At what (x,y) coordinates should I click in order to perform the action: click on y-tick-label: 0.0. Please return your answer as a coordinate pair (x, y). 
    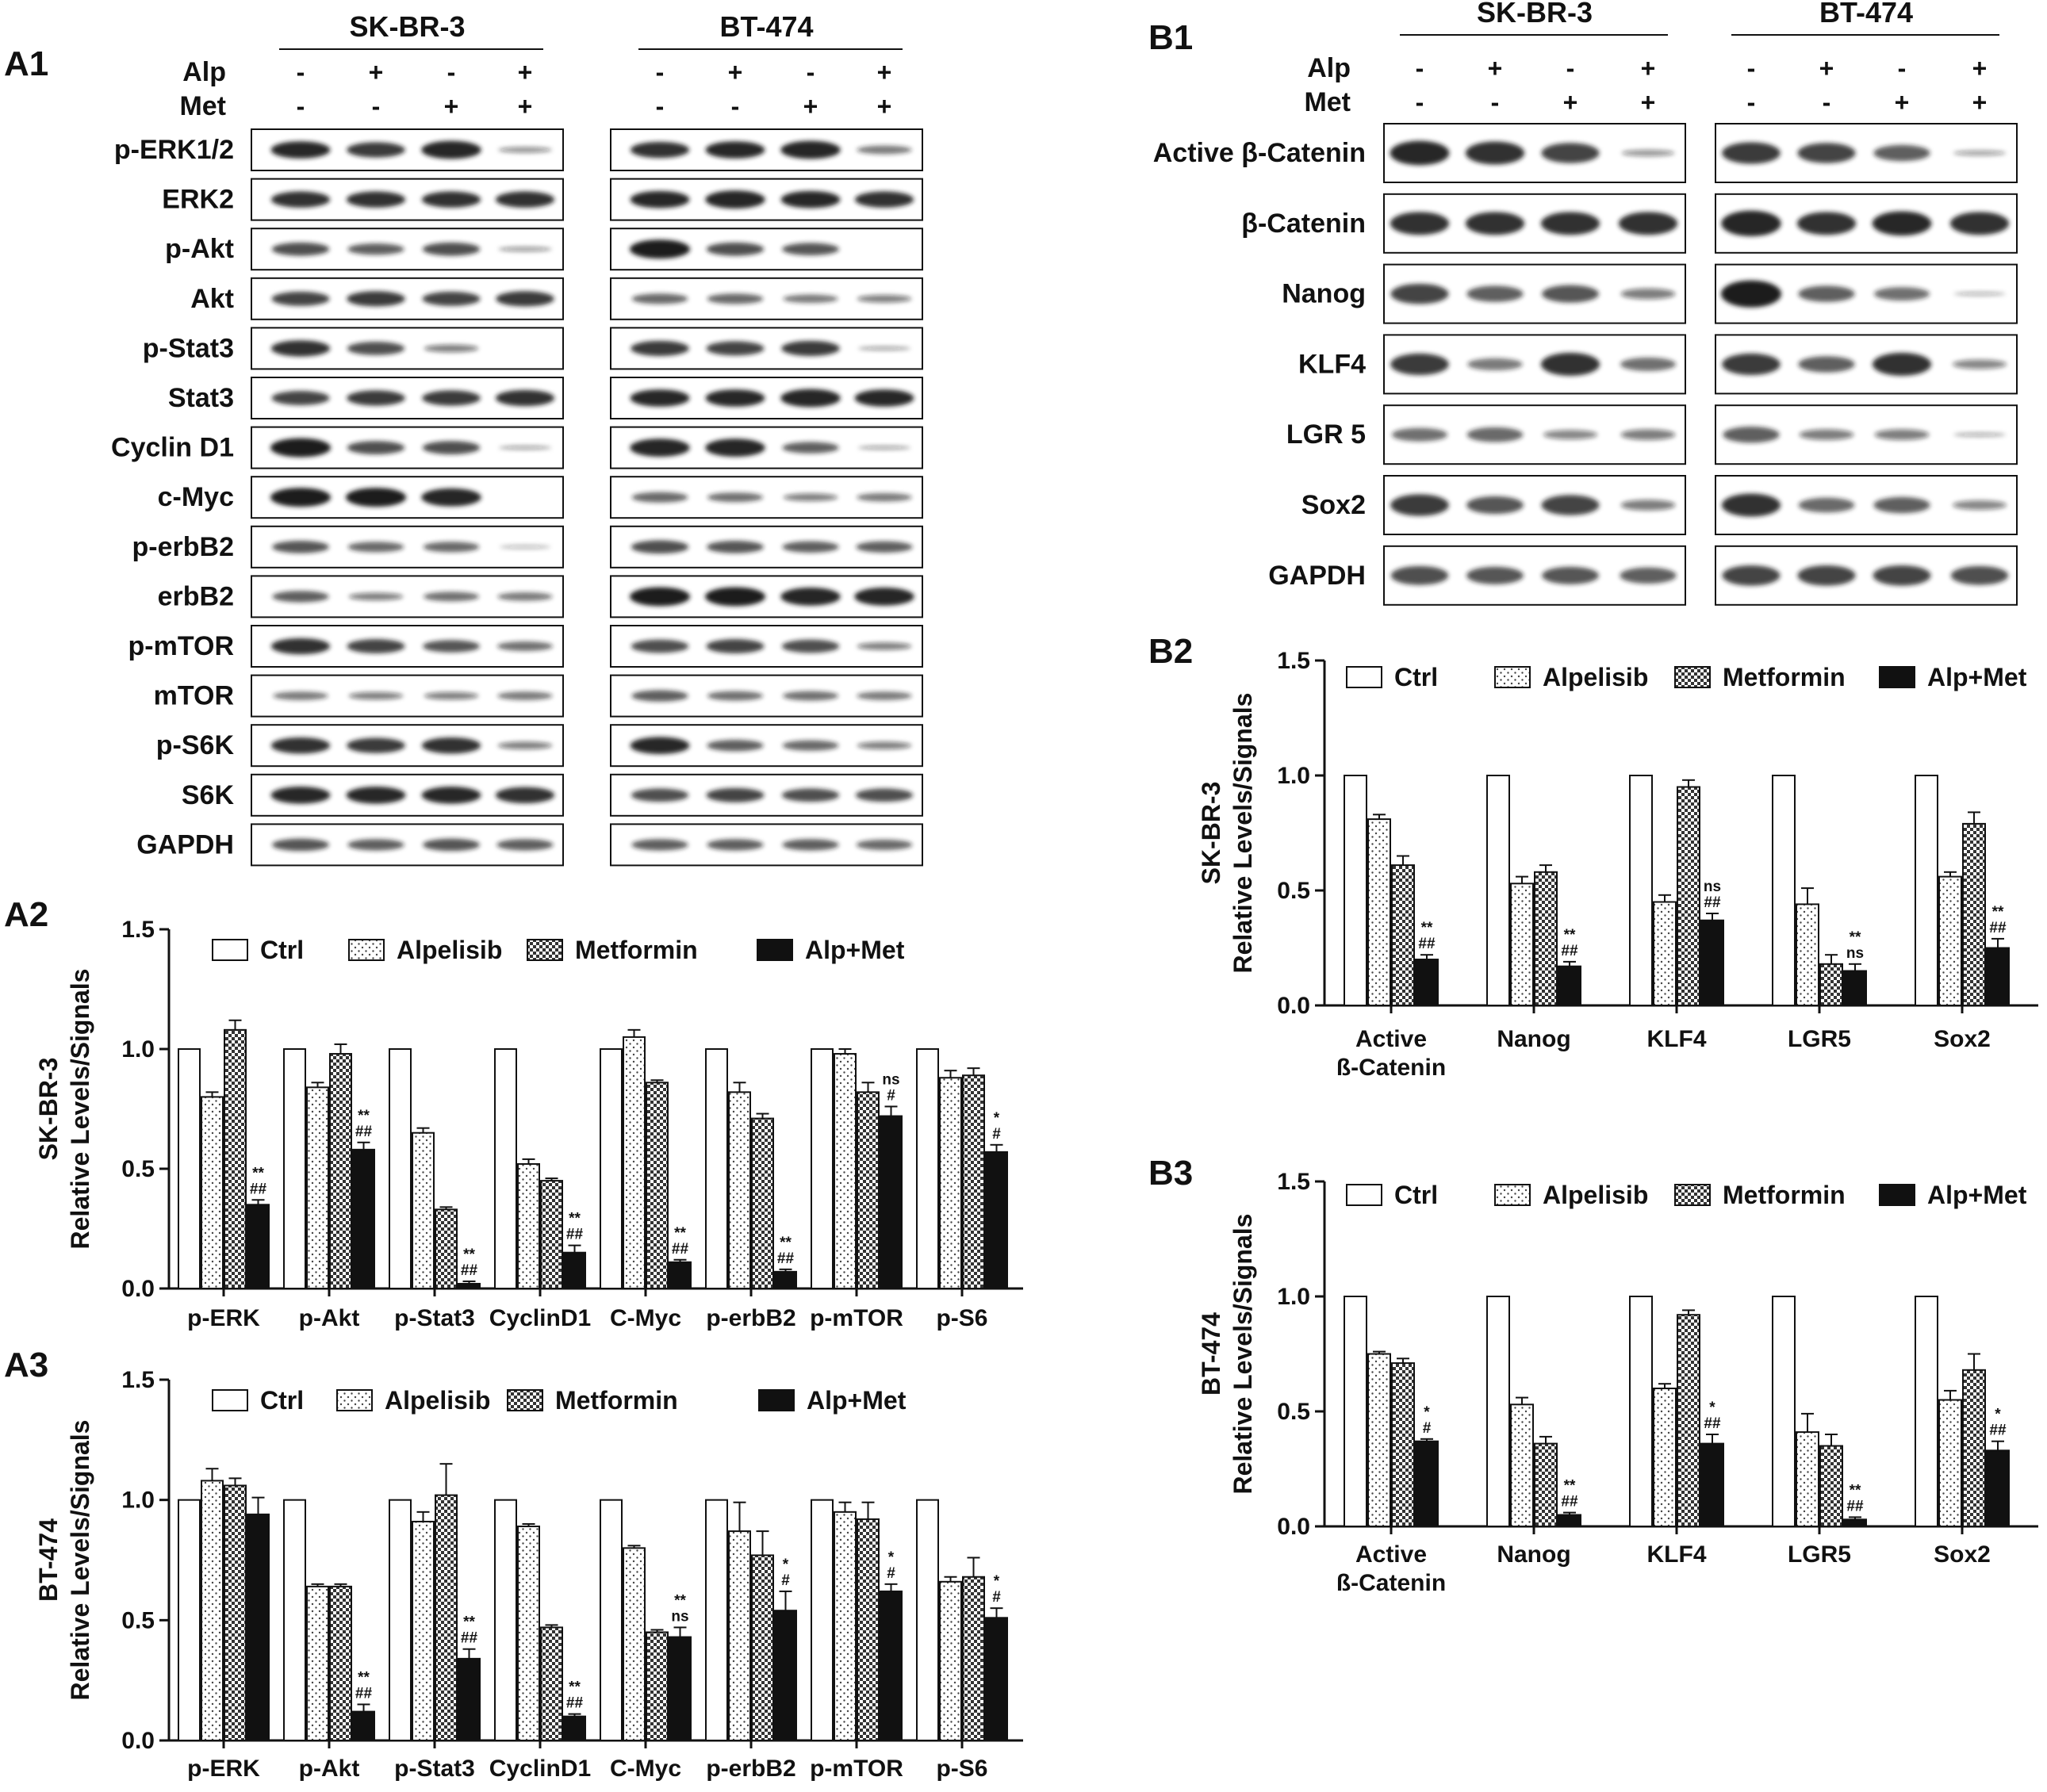
    Looking at the image, I should click on (138, 1289).